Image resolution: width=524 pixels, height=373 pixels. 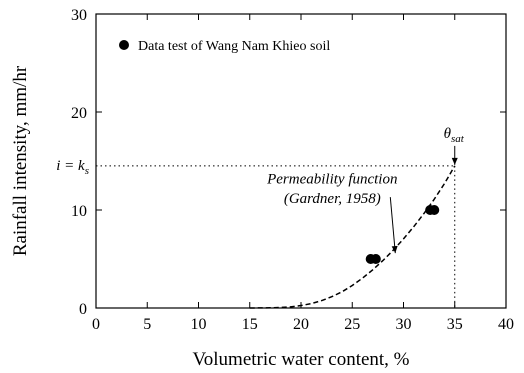 What do you see at coordinates (83, 309) in the screenshot?
I see `y-tick-label: 0` at bounding box center [83, 309].